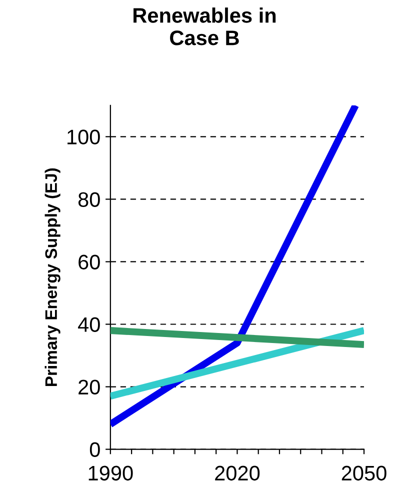 The height and width of the screenshot is (502, 409). Describe the element at coordinates (237, 473) in the screenshot. I see `x-tick-label: 2020` at that location.